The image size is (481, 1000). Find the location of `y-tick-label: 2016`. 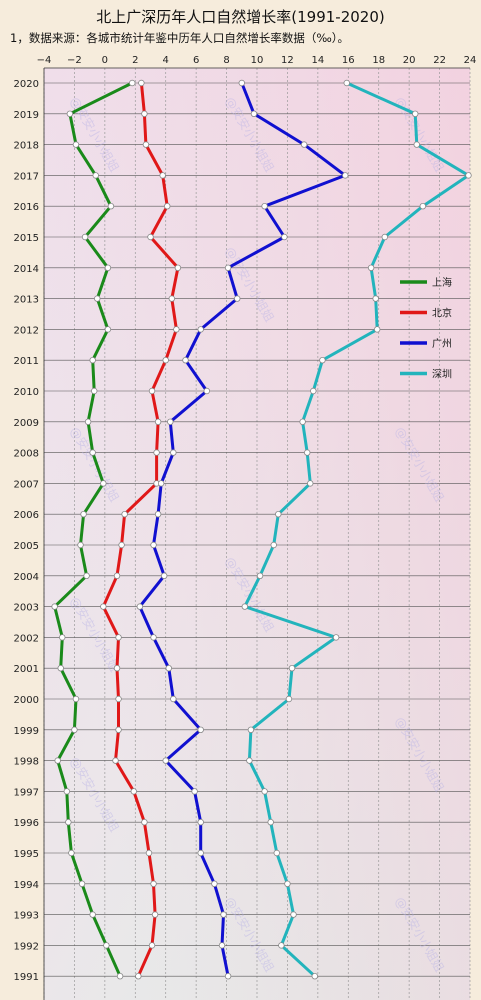

y-tick-label: 2016 is located at coordinates (26, 207).